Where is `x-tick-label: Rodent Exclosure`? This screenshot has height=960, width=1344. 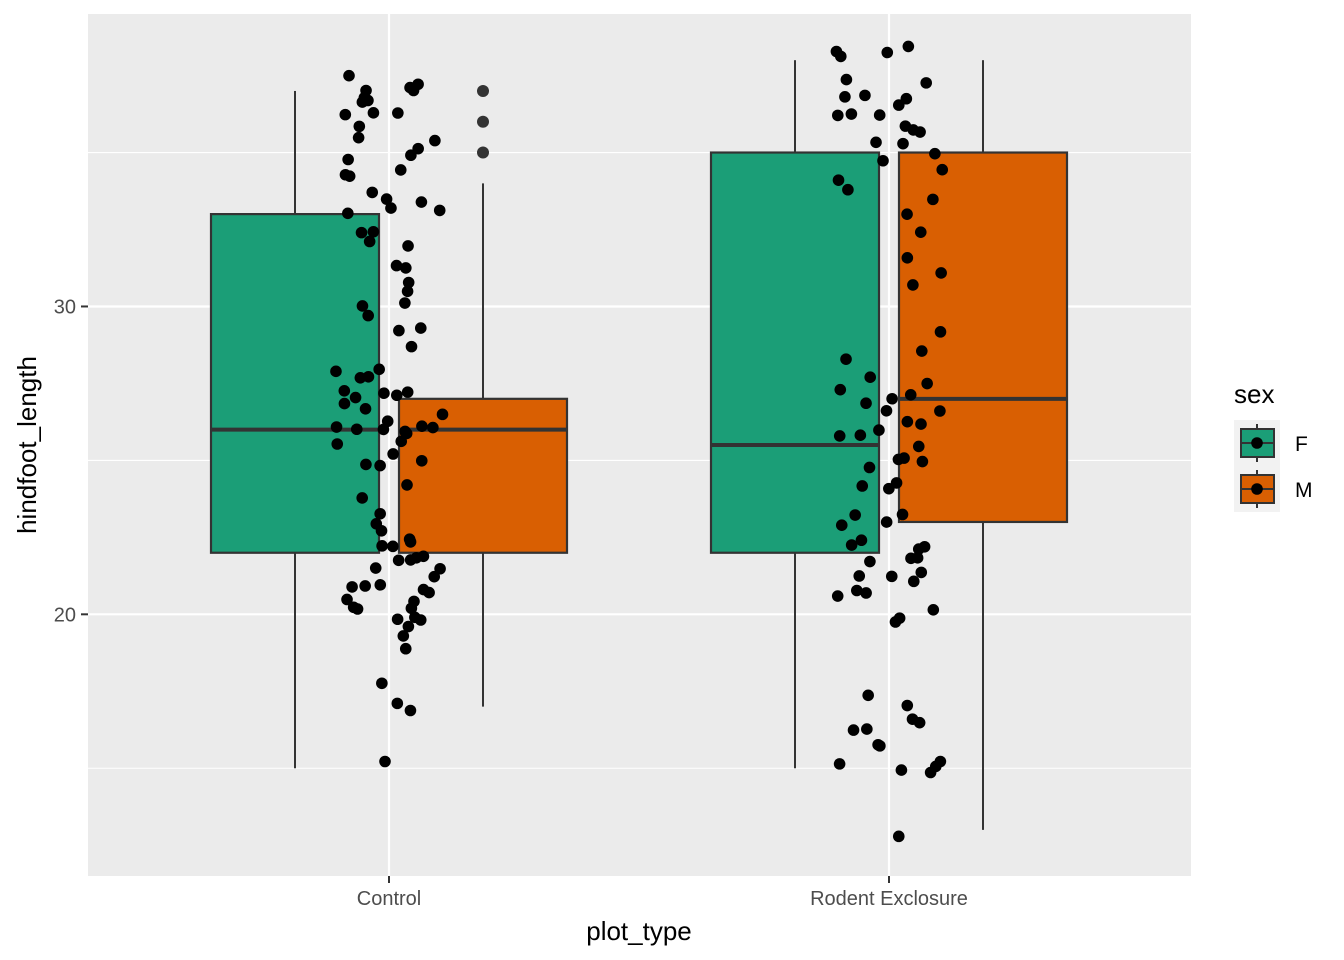 x-tick-label: Rodent Exclosure is located at coordinates (889, 899).